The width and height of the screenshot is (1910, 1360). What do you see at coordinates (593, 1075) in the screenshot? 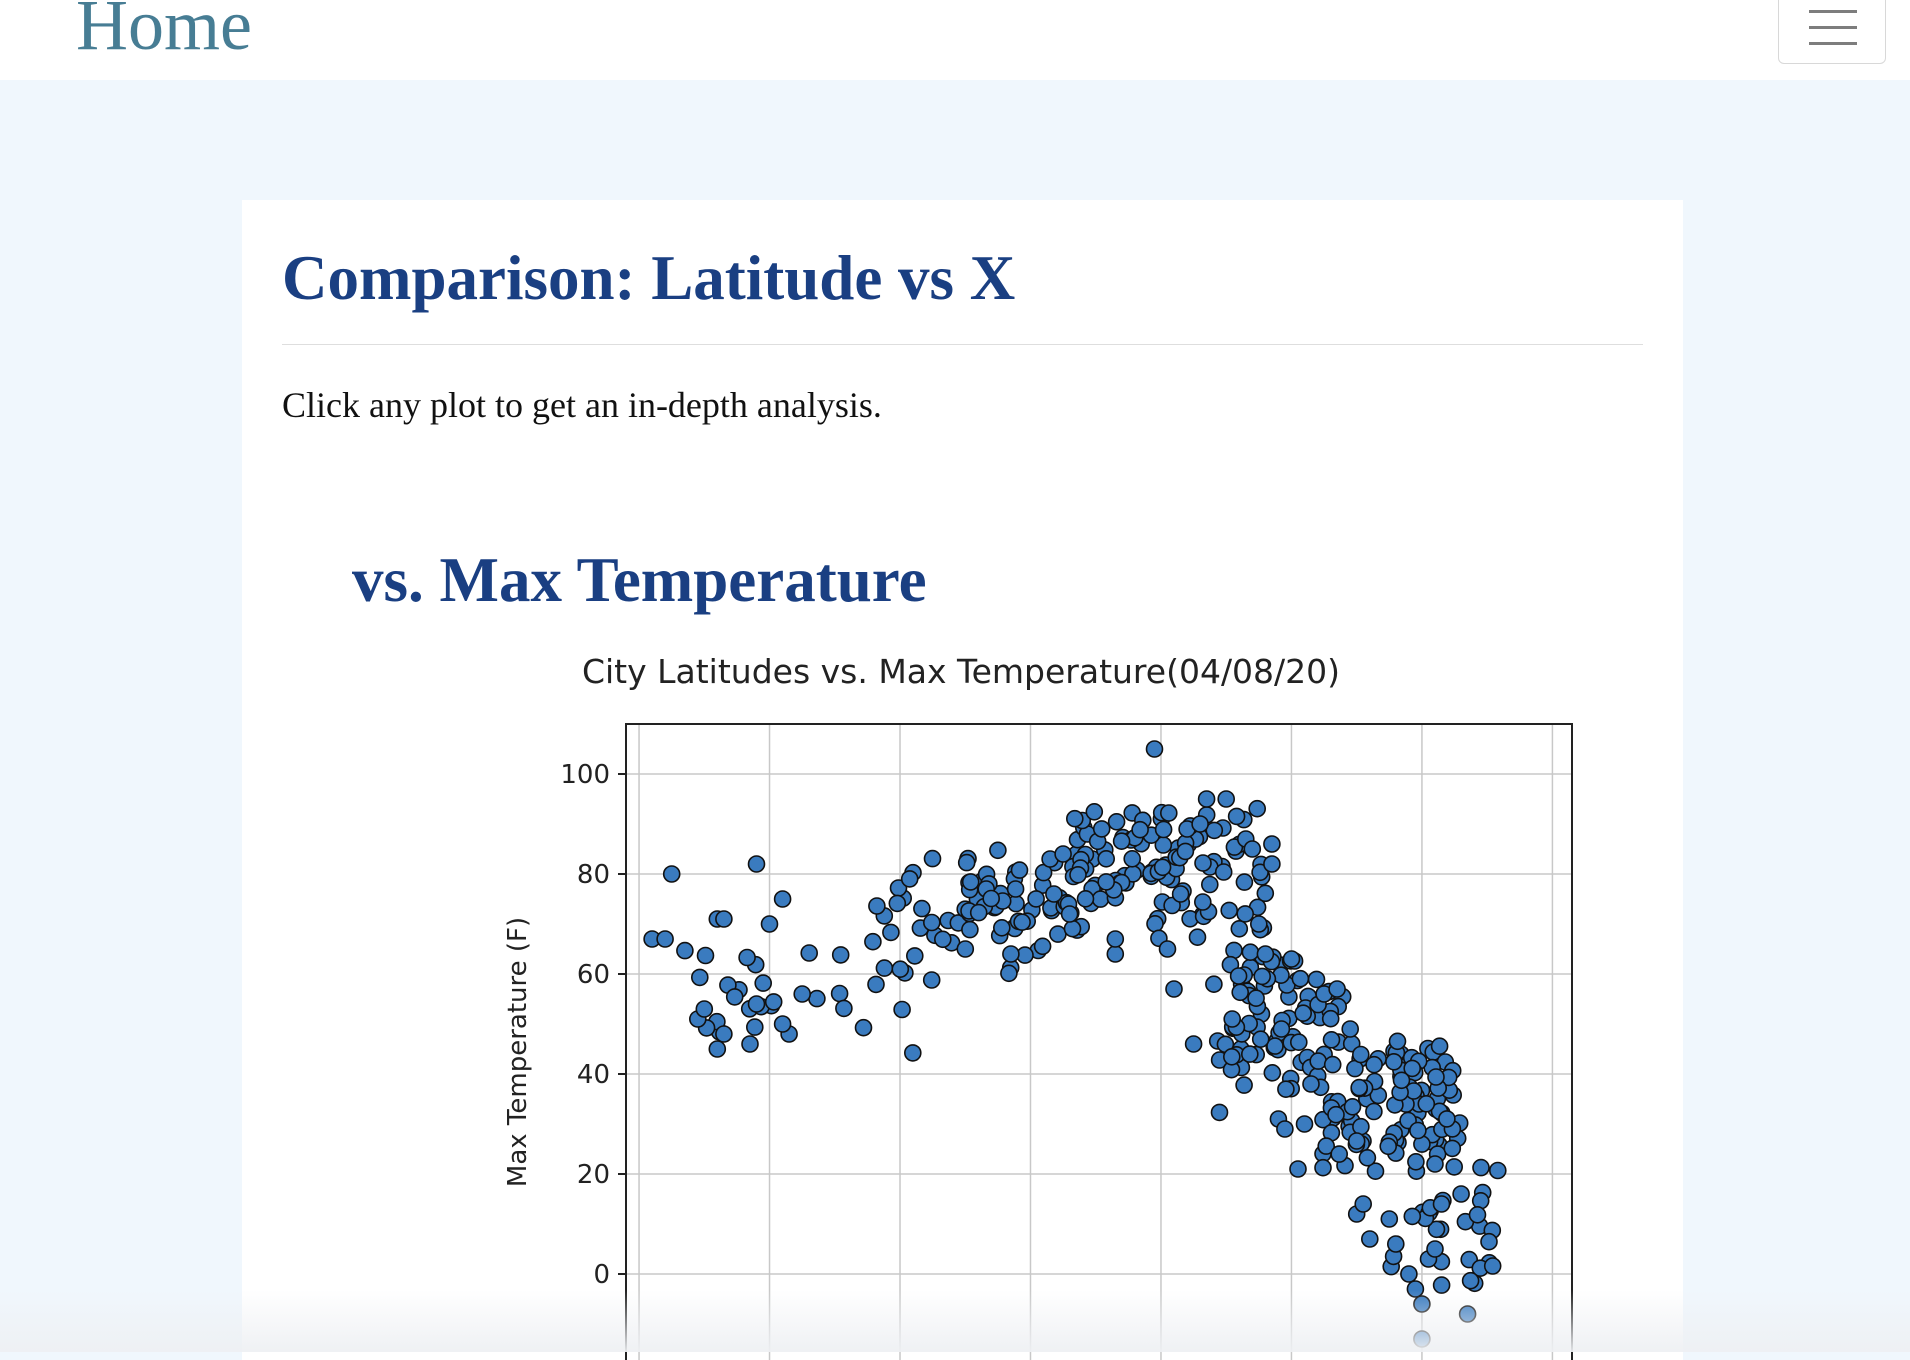
I see `y-tick-label: 40` at bounding box center [593, 1075].